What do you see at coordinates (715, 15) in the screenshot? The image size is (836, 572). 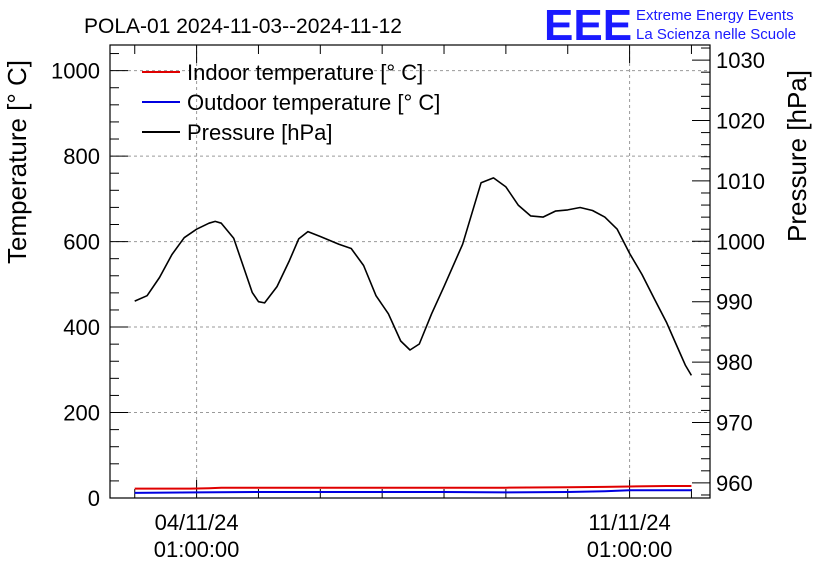 I see `logo-line-1: Extreme Energy Events` at bounding box center [715, 15].